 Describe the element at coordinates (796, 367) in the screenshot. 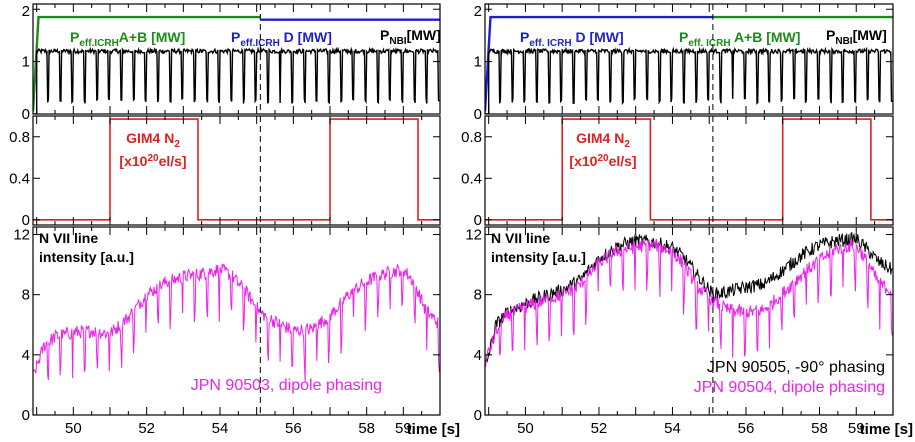

I see `legend-entry: JPN 90505, -90° phasing` at that location.